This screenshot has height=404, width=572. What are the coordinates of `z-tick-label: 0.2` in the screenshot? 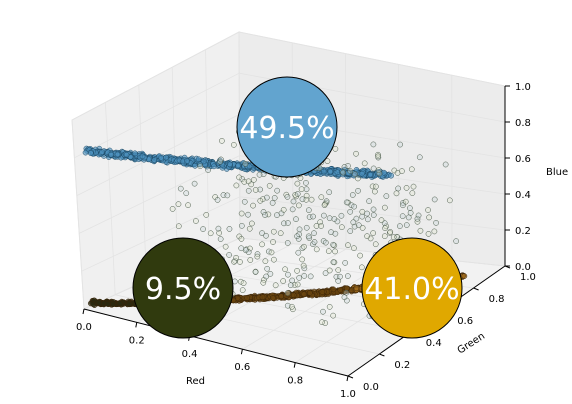 It's located at (523, 231).